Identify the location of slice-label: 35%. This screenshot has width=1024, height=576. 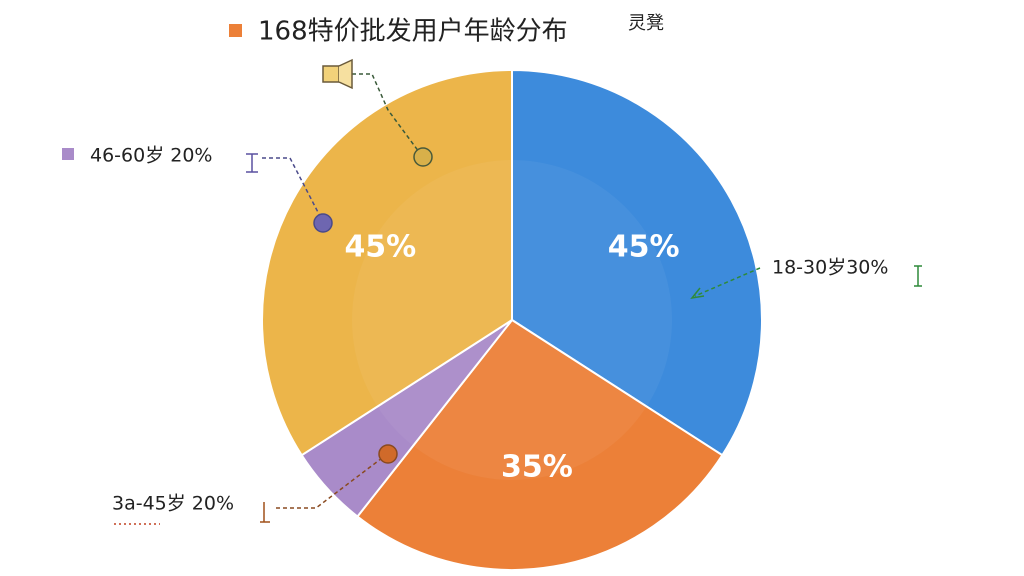
(537, 466).